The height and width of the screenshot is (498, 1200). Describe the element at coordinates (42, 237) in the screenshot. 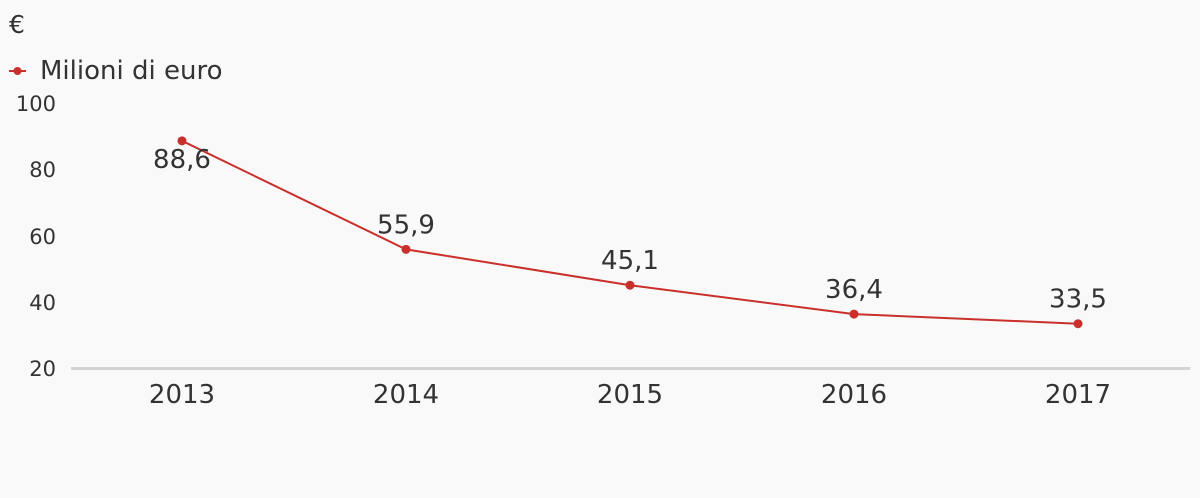

I see `y-tick-label: 60` at that location.